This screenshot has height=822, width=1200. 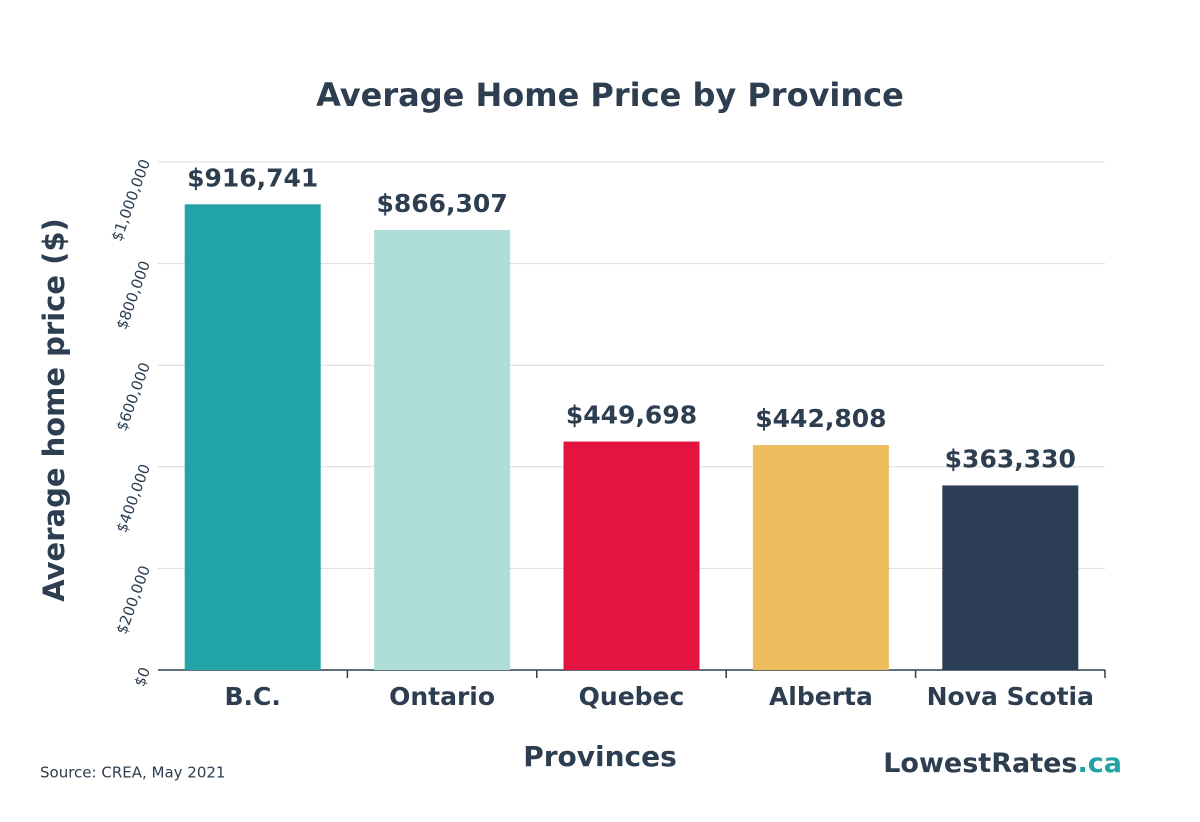 I want to click on logo: LowestRates.ca, so click(x=1002, y=763).